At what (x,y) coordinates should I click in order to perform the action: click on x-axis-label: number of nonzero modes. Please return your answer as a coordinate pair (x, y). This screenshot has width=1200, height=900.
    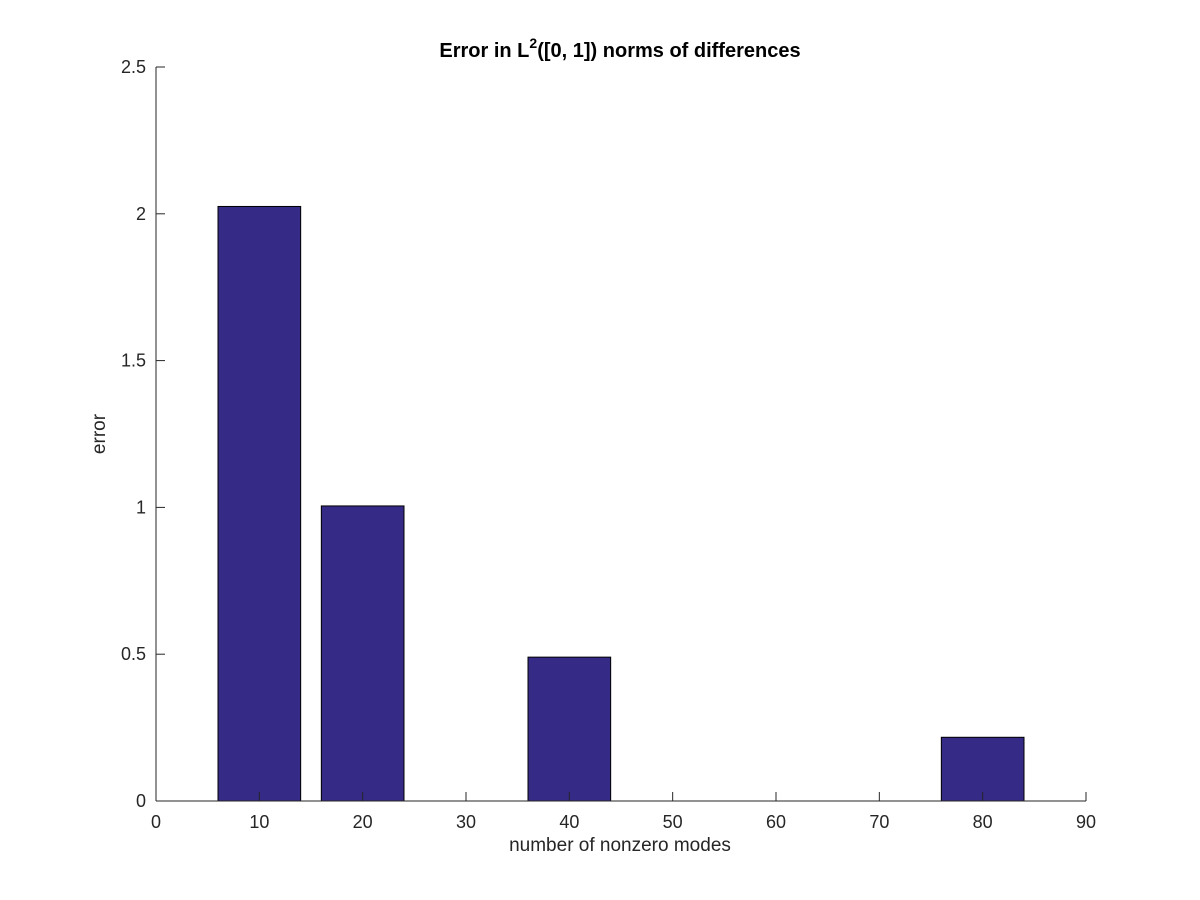
    Looking at the image, I should click on (620, 845).